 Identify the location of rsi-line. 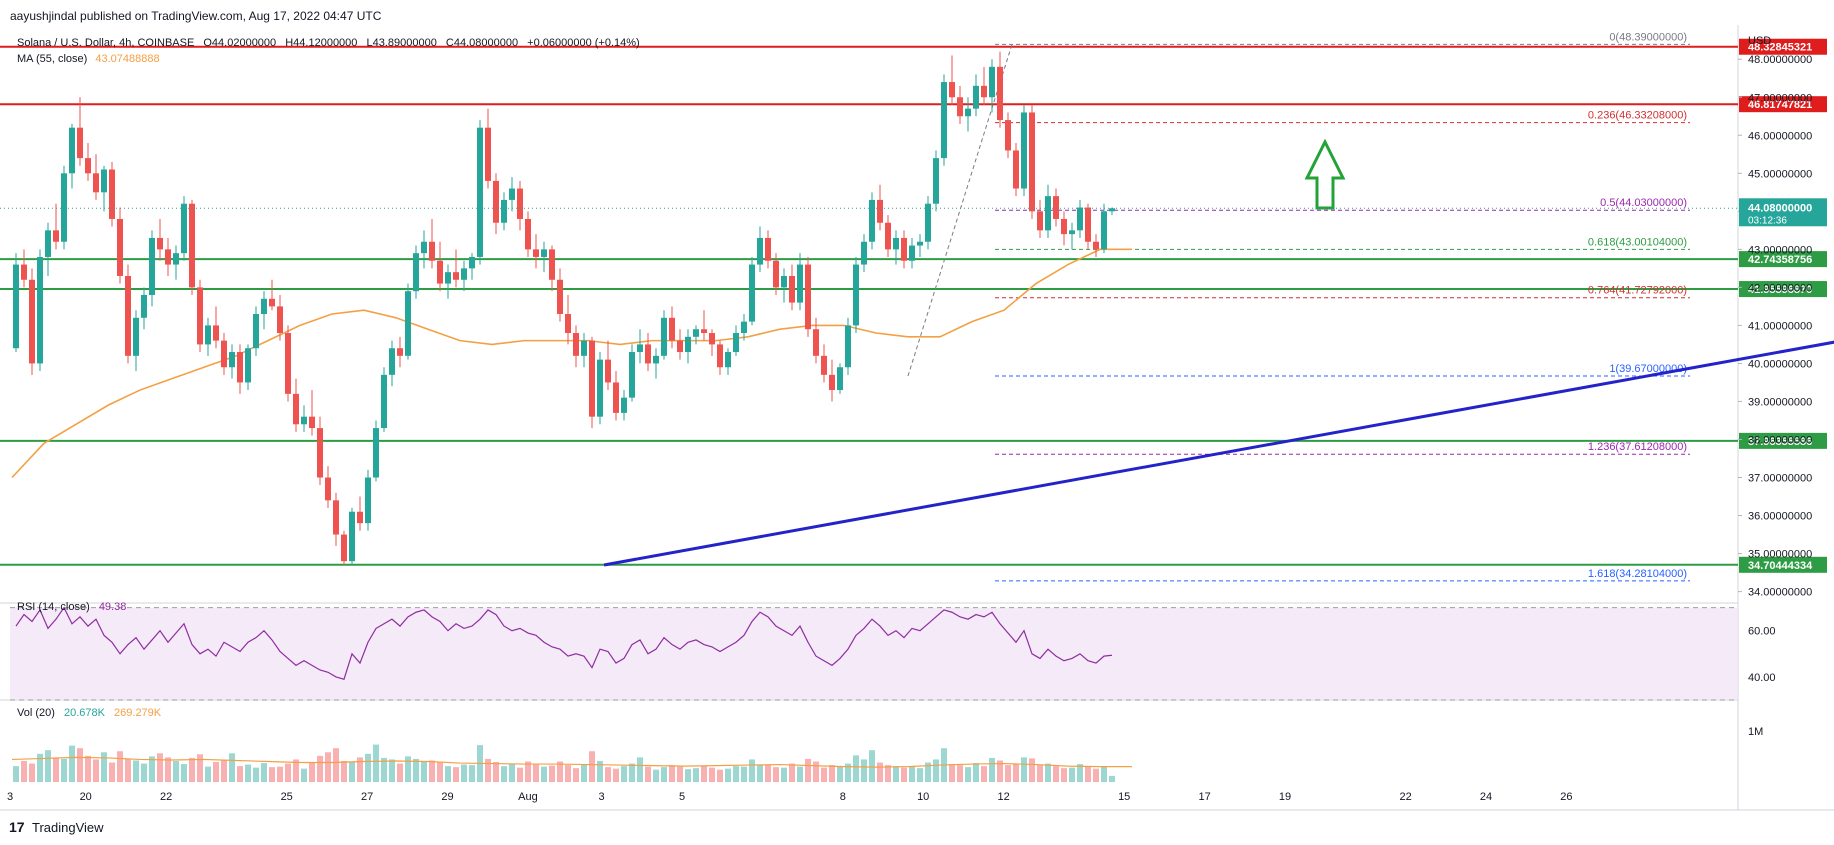
(564, 643).